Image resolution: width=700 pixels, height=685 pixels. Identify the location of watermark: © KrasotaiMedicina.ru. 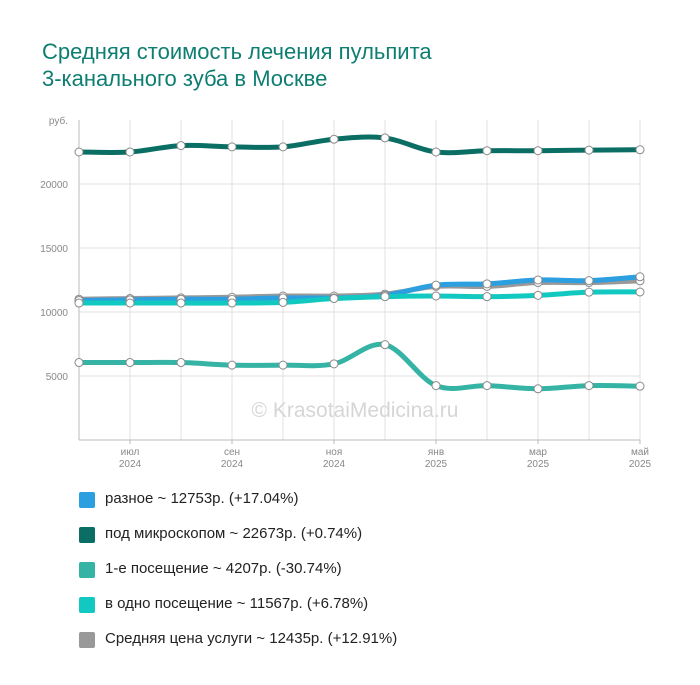
(355, 410).